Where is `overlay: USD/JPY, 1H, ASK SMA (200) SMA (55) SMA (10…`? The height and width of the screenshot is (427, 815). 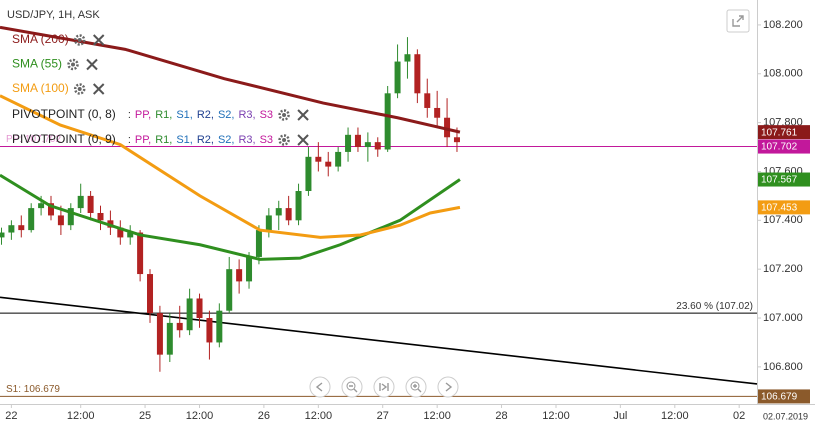 overlay: USD/JPY, 1H, ASK SMA (200) SMA (55) SMA (10… is located at coordinates (158, 77).